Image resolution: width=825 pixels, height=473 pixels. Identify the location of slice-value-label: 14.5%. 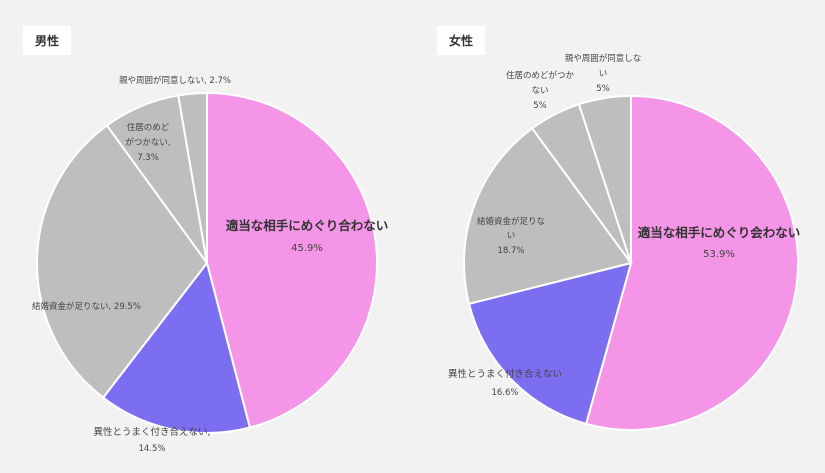
(151, 449).